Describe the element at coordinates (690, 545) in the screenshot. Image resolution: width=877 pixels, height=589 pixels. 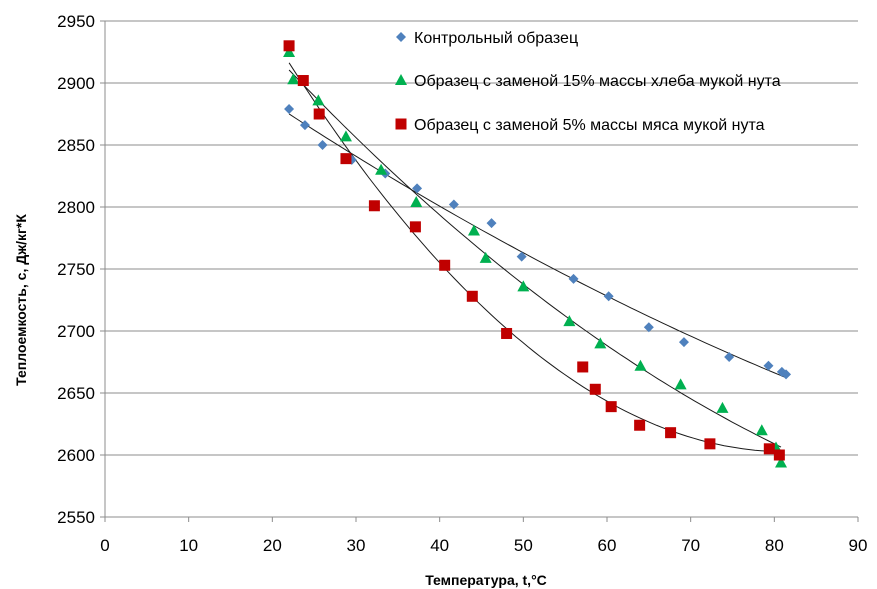
I see `x-tick-label-70: 70` at that location.